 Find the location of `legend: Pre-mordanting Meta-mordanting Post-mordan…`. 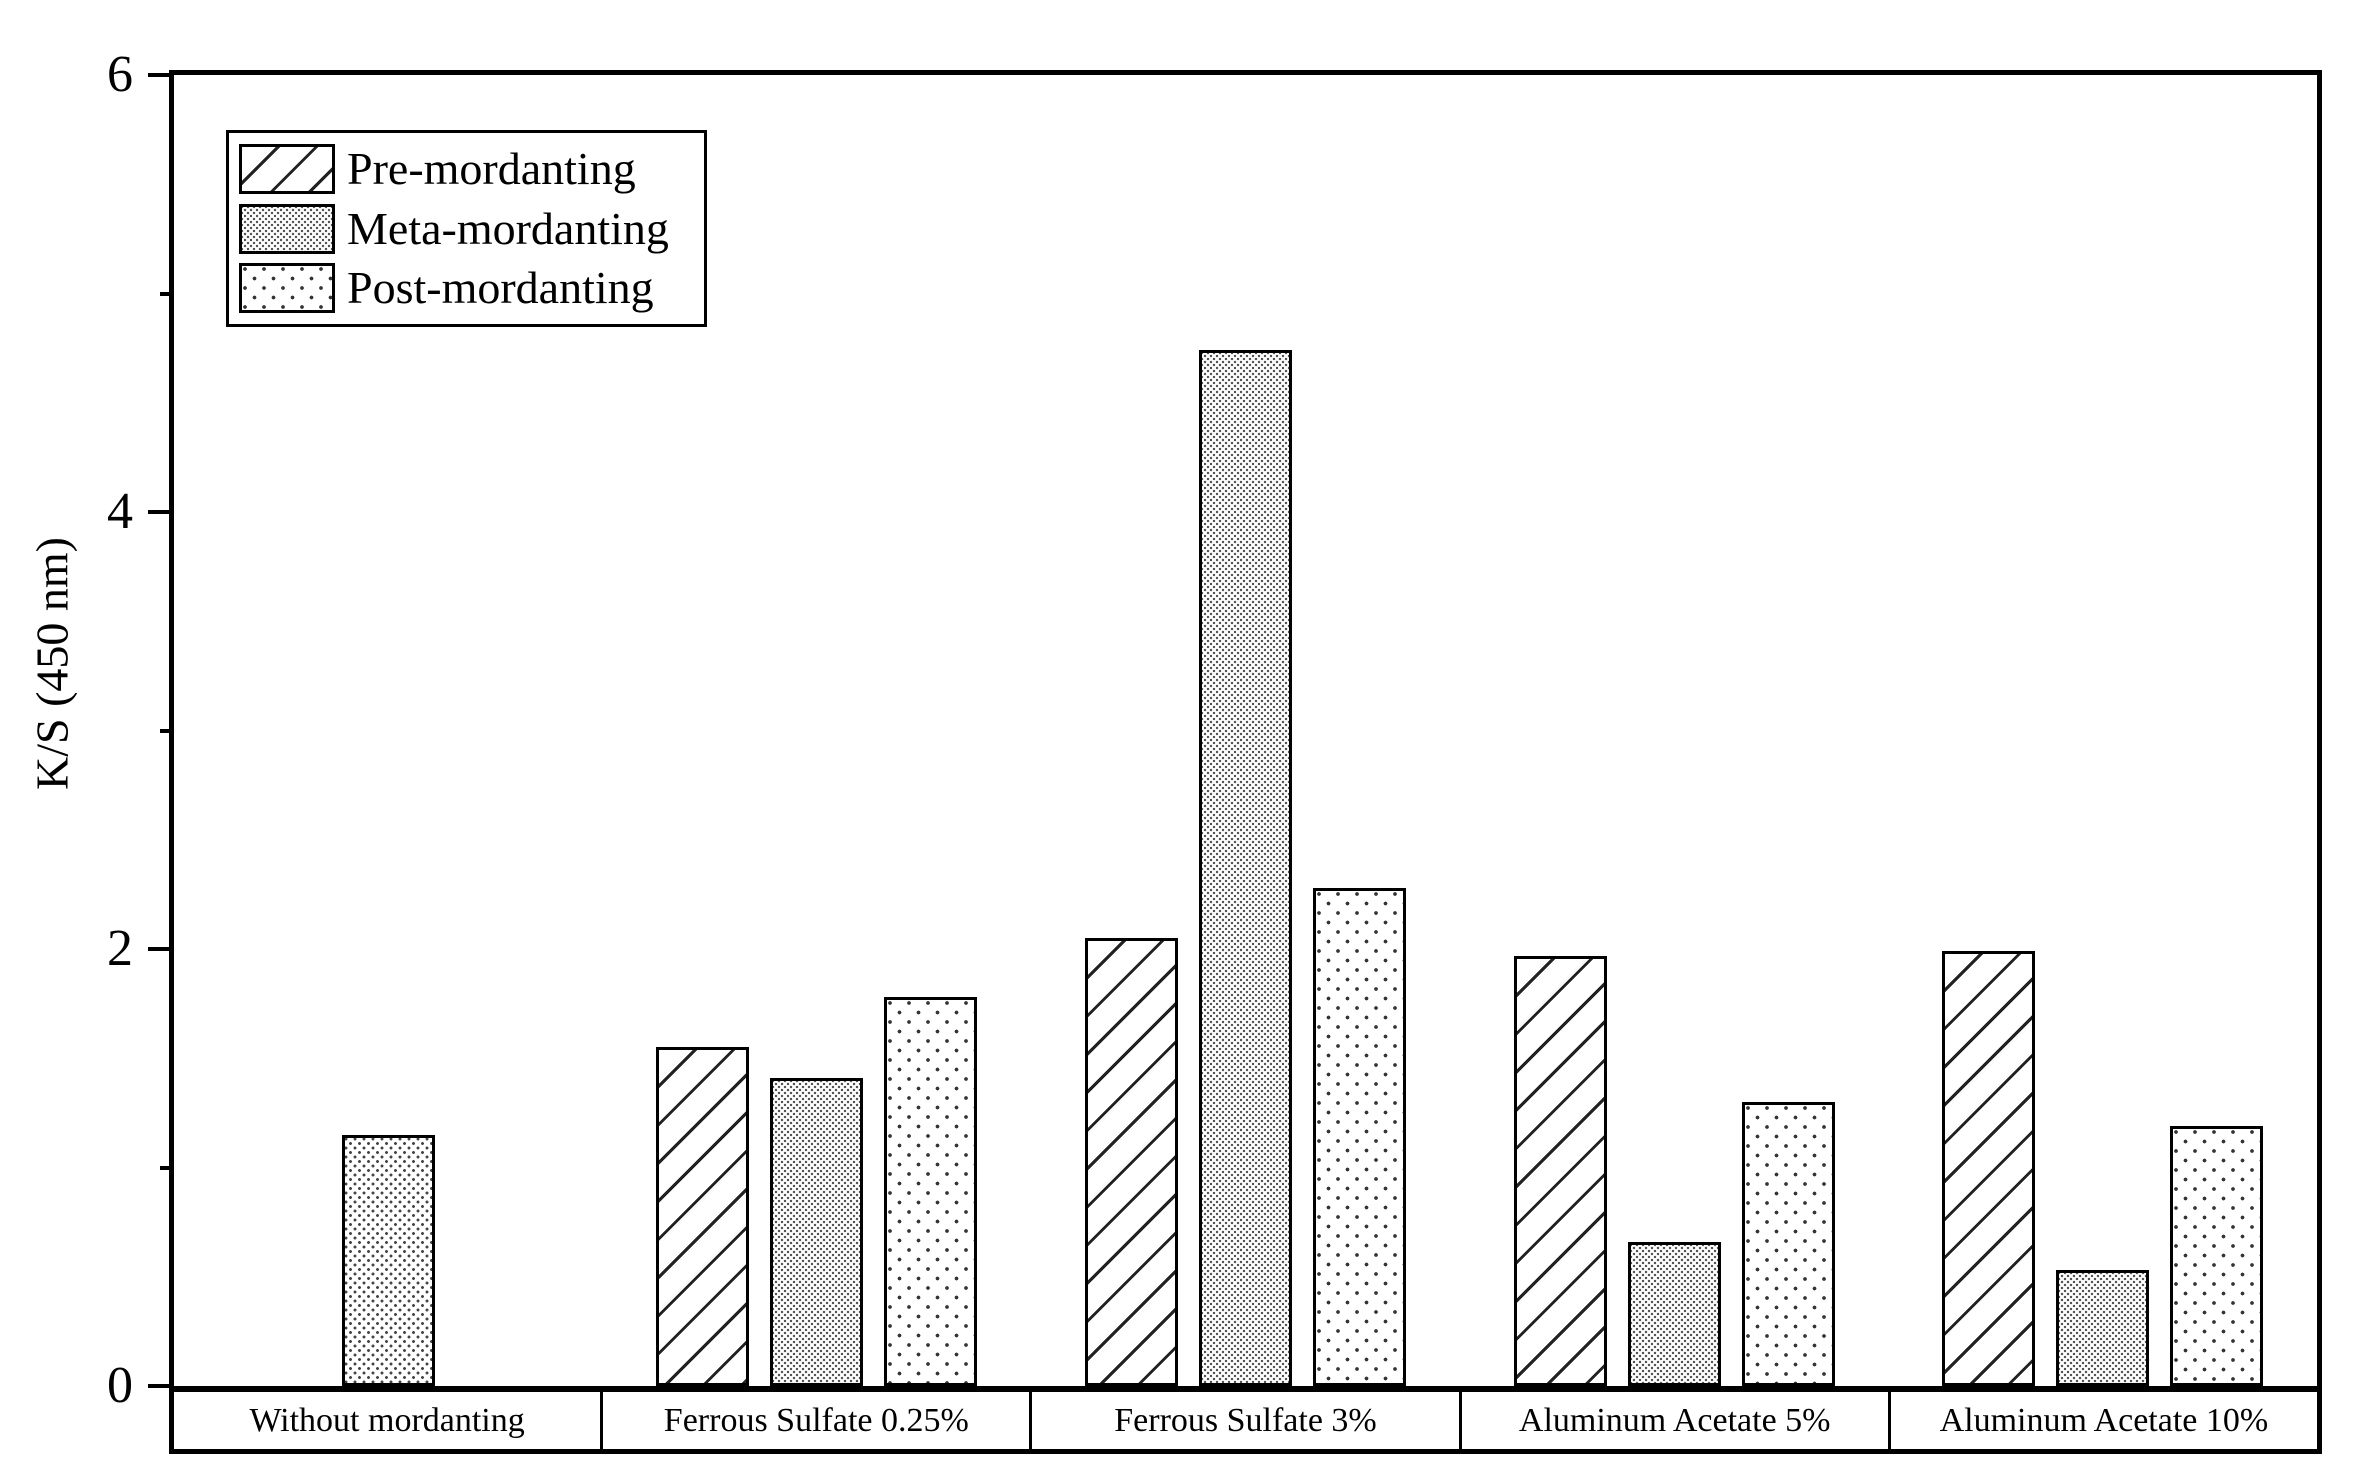

legend: Pre-mordanting Meta-mordanting Post-mordan… is located at coordinates (466, 228).